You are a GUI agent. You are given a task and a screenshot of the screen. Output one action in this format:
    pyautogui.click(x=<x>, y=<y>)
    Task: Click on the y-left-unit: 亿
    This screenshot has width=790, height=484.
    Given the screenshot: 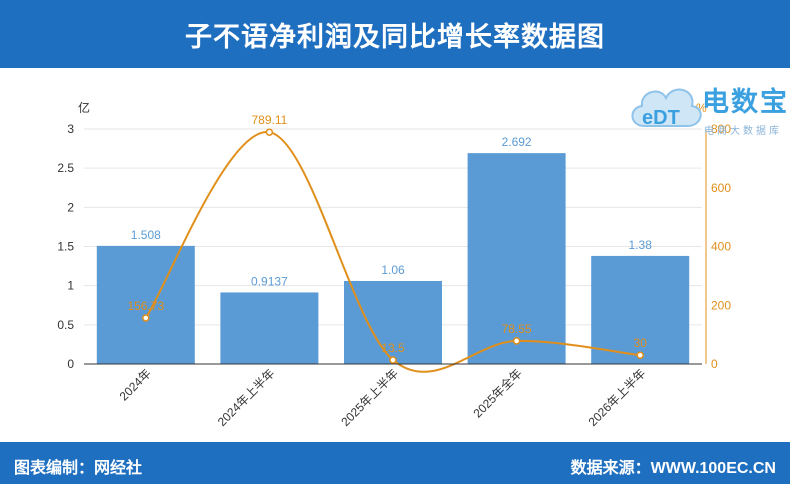 What is the action you would take?
    pyautogui.click(x=84, y=107)
    